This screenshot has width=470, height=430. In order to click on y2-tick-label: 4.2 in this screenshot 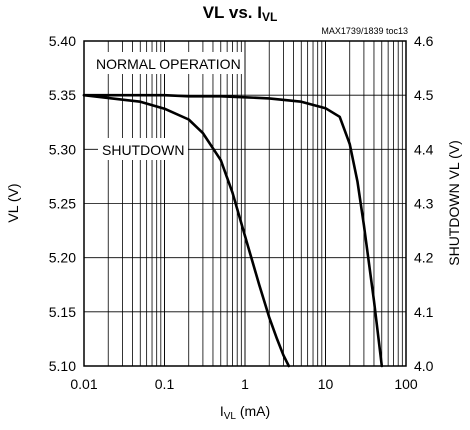, I will do `click(424, 258)`.